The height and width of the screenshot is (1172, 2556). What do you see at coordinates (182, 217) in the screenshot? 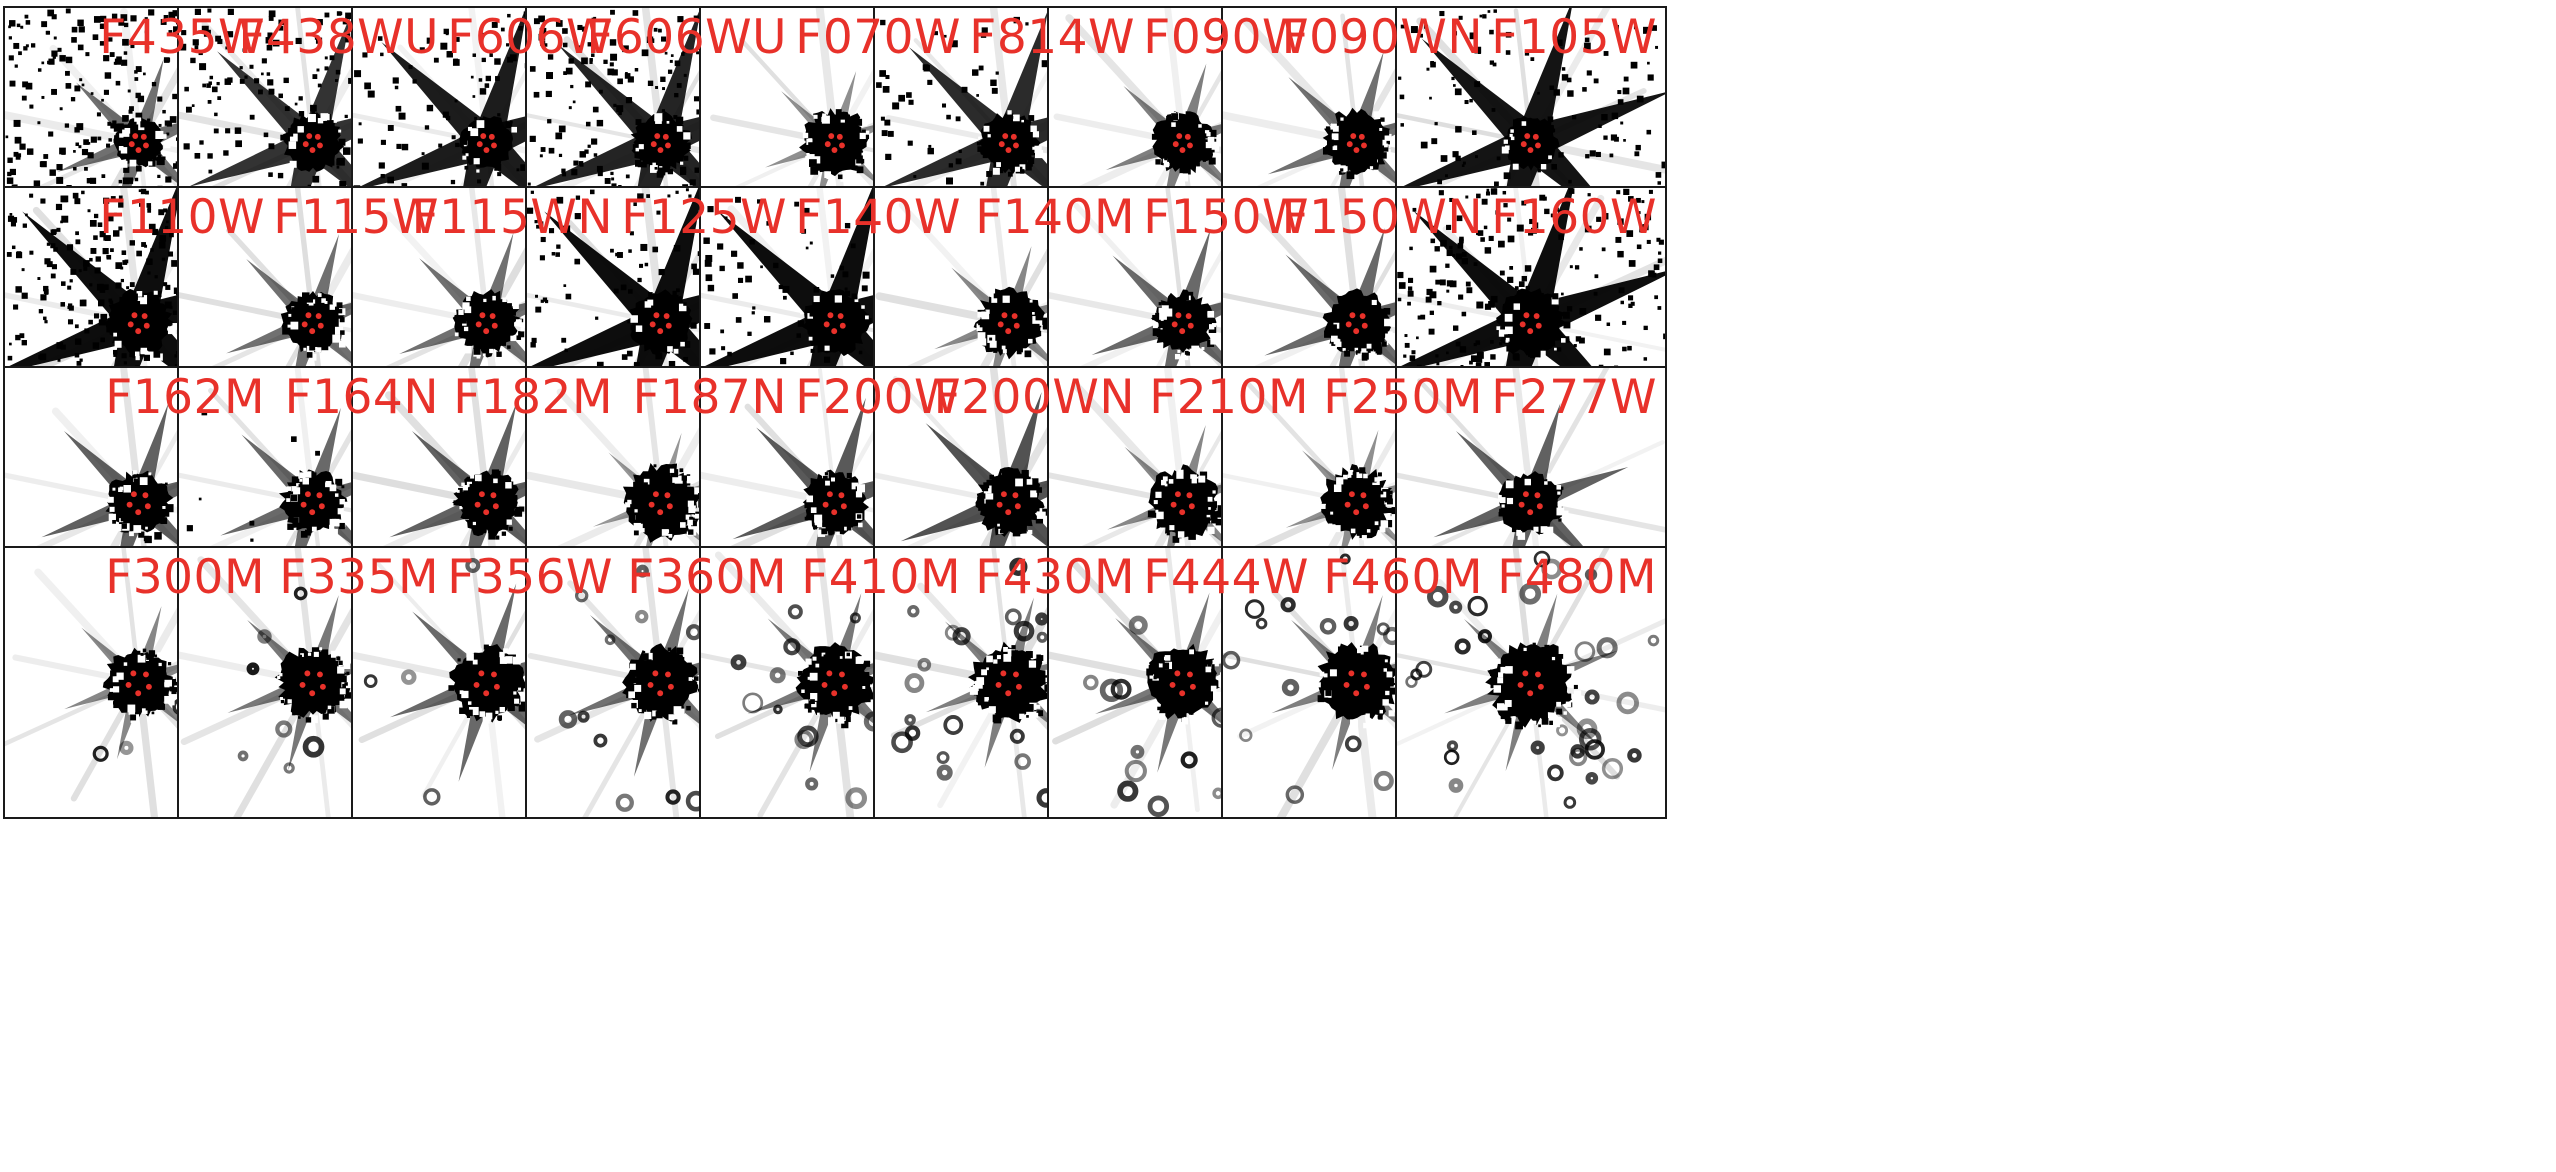
I see `filter-label: F110W` at bounding box center [182, 217].